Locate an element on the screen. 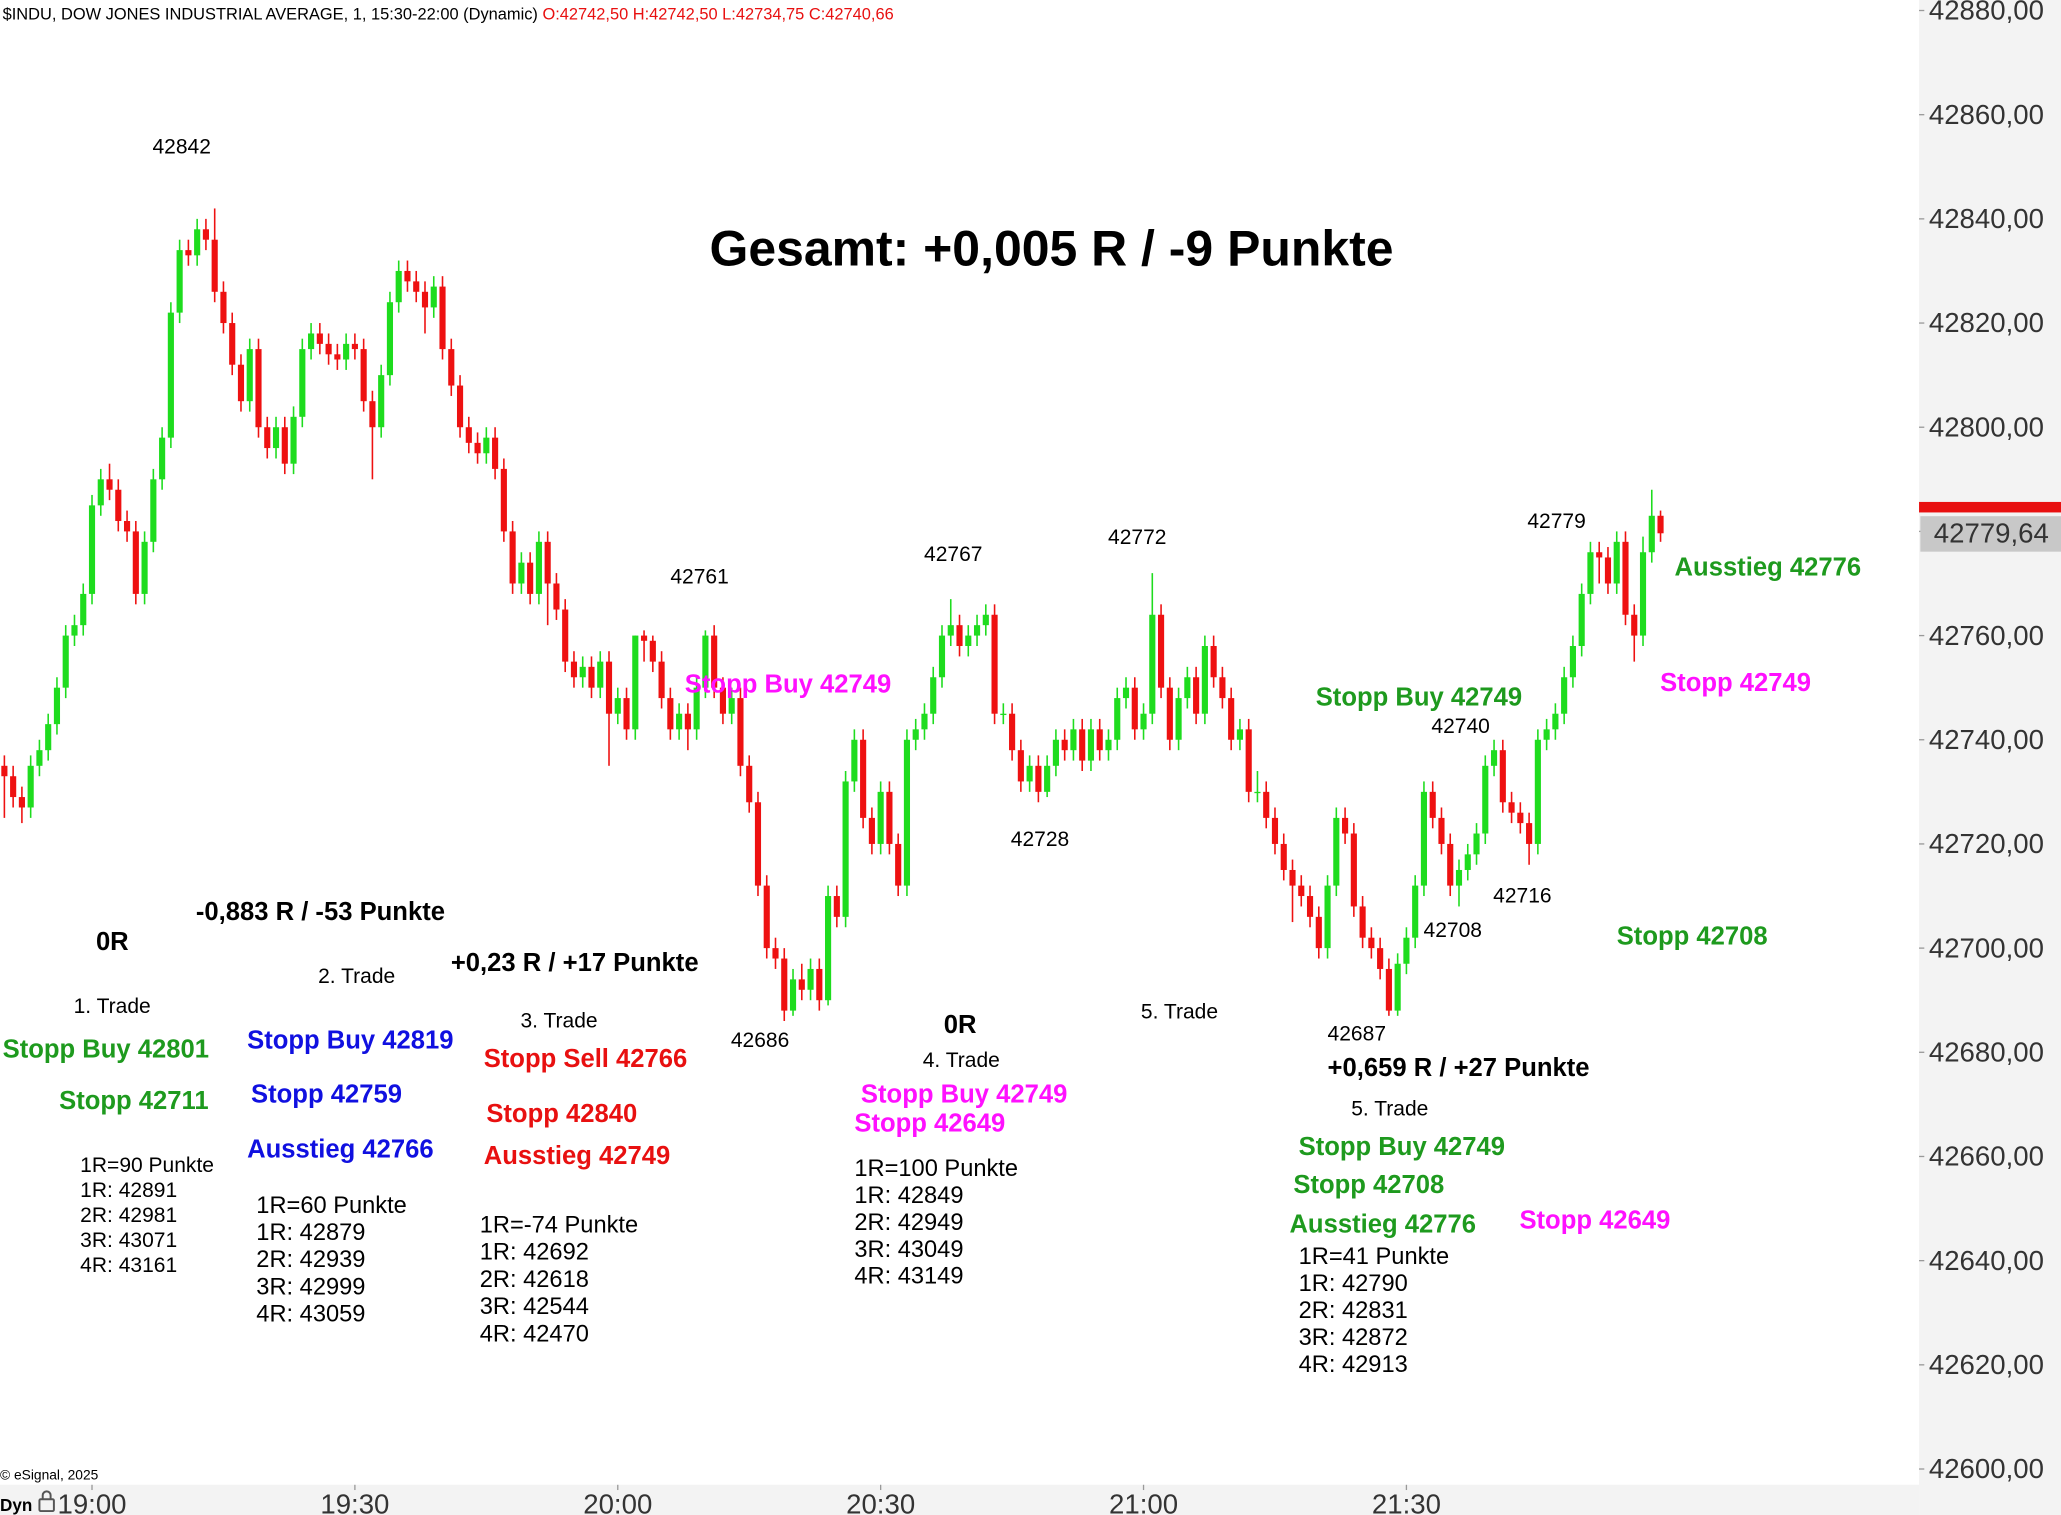 The width and height of the screenshot is (2061, 1515). annotation: 0R is located at coordinates (112, 942).